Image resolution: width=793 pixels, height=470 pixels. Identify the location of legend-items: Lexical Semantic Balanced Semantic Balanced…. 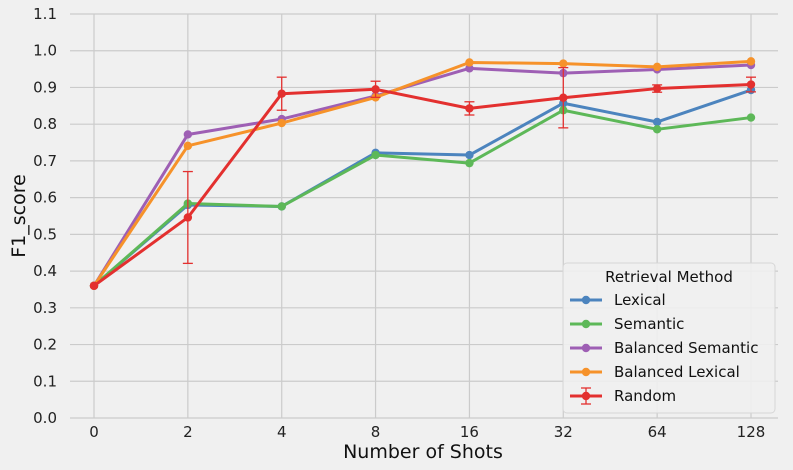
(664, 348).